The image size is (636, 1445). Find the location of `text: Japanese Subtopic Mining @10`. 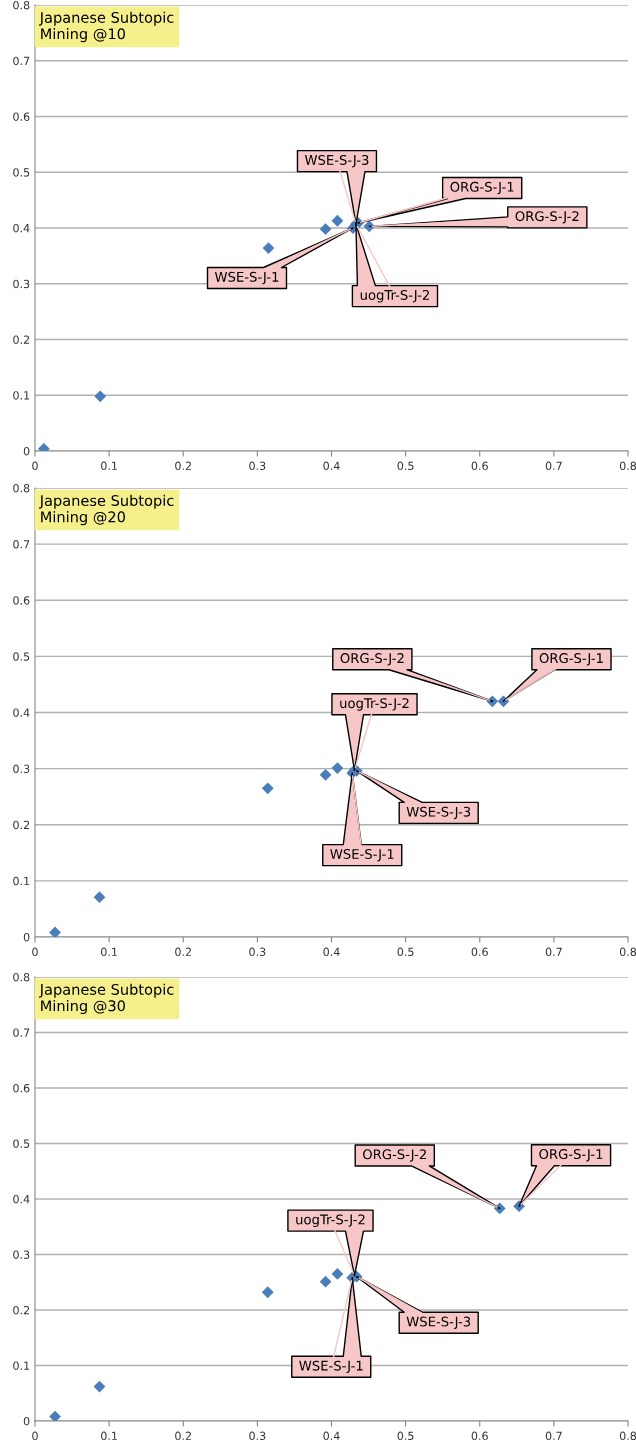

text: Japanese Subtopic Mining @10 is located at coordinates (106, 27).